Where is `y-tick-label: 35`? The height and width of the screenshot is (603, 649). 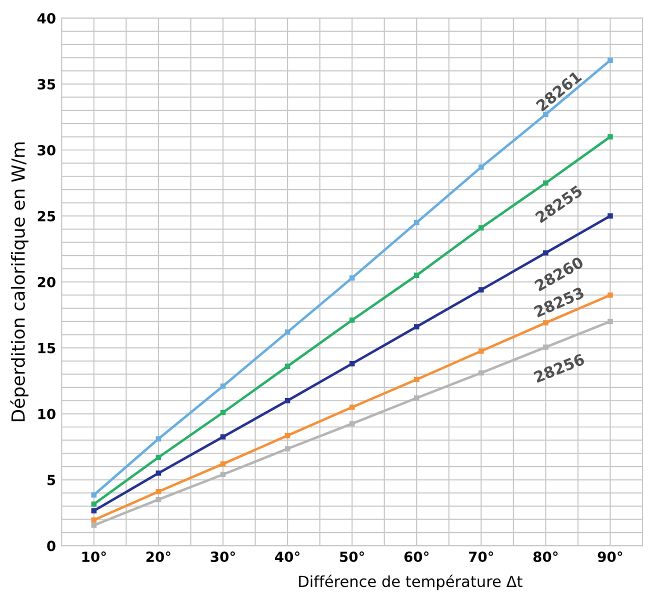 y-tick-label: 35 is located at coordinates (47, 84).